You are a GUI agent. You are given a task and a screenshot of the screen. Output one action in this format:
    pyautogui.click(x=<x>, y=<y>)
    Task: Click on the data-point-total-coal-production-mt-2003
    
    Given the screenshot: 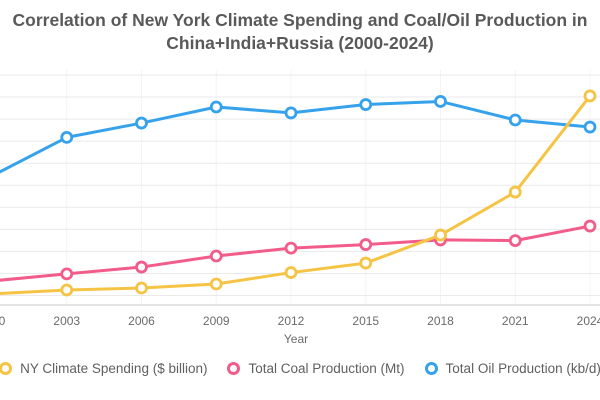 What is the action you would take?
    pyautogui.click(x=67, y=274)
    